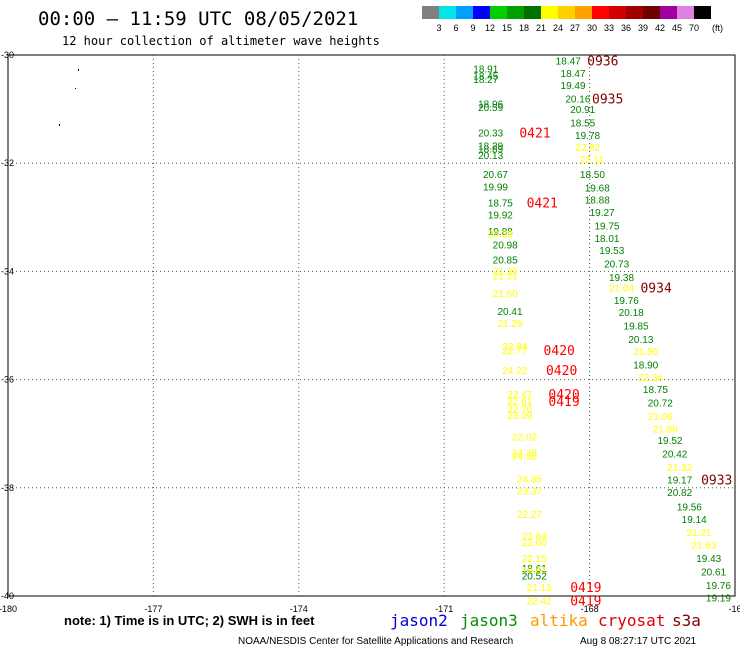 This screenshot has height=650, width=740. Describe the element at coordinates (577, 99) in the screenshot. I see `swh-value: 20.16` at that location.